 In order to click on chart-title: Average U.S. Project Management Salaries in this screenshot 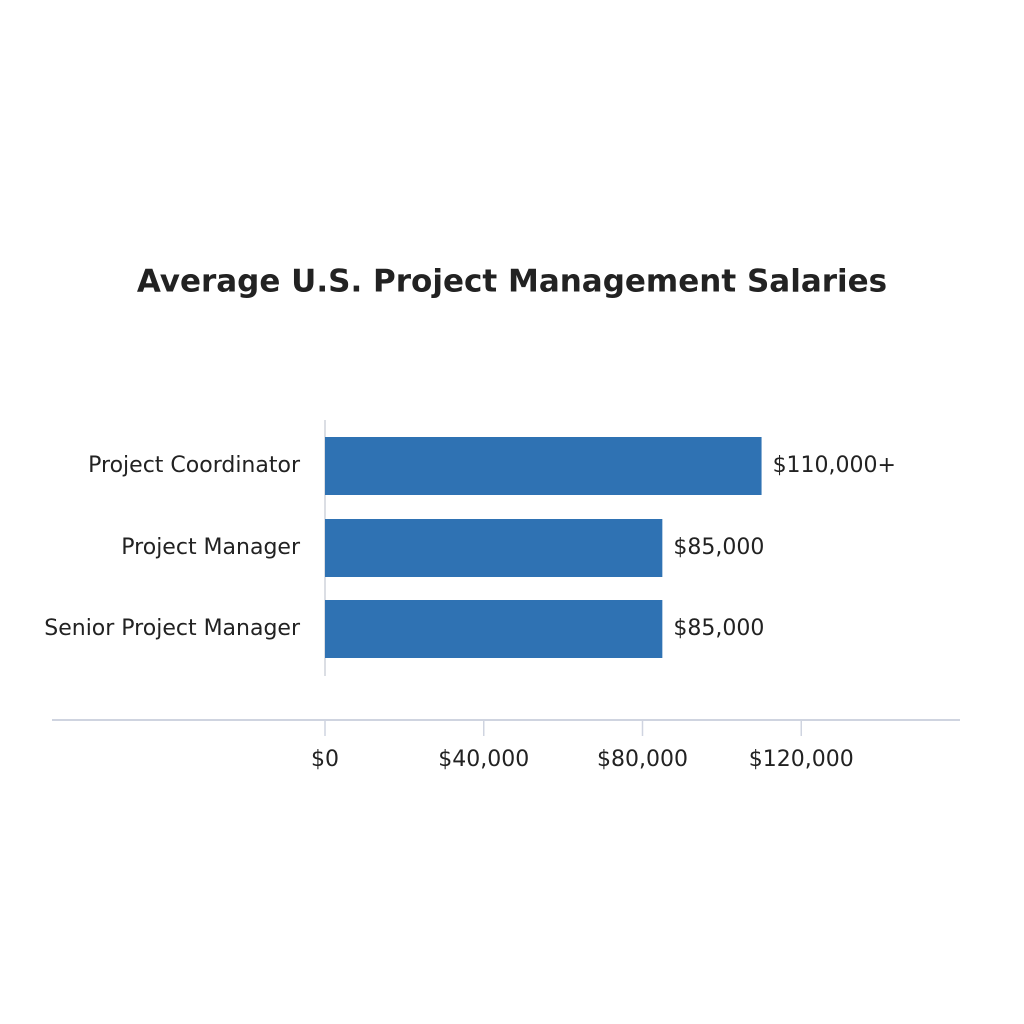, I will do `click(512, 282)`.